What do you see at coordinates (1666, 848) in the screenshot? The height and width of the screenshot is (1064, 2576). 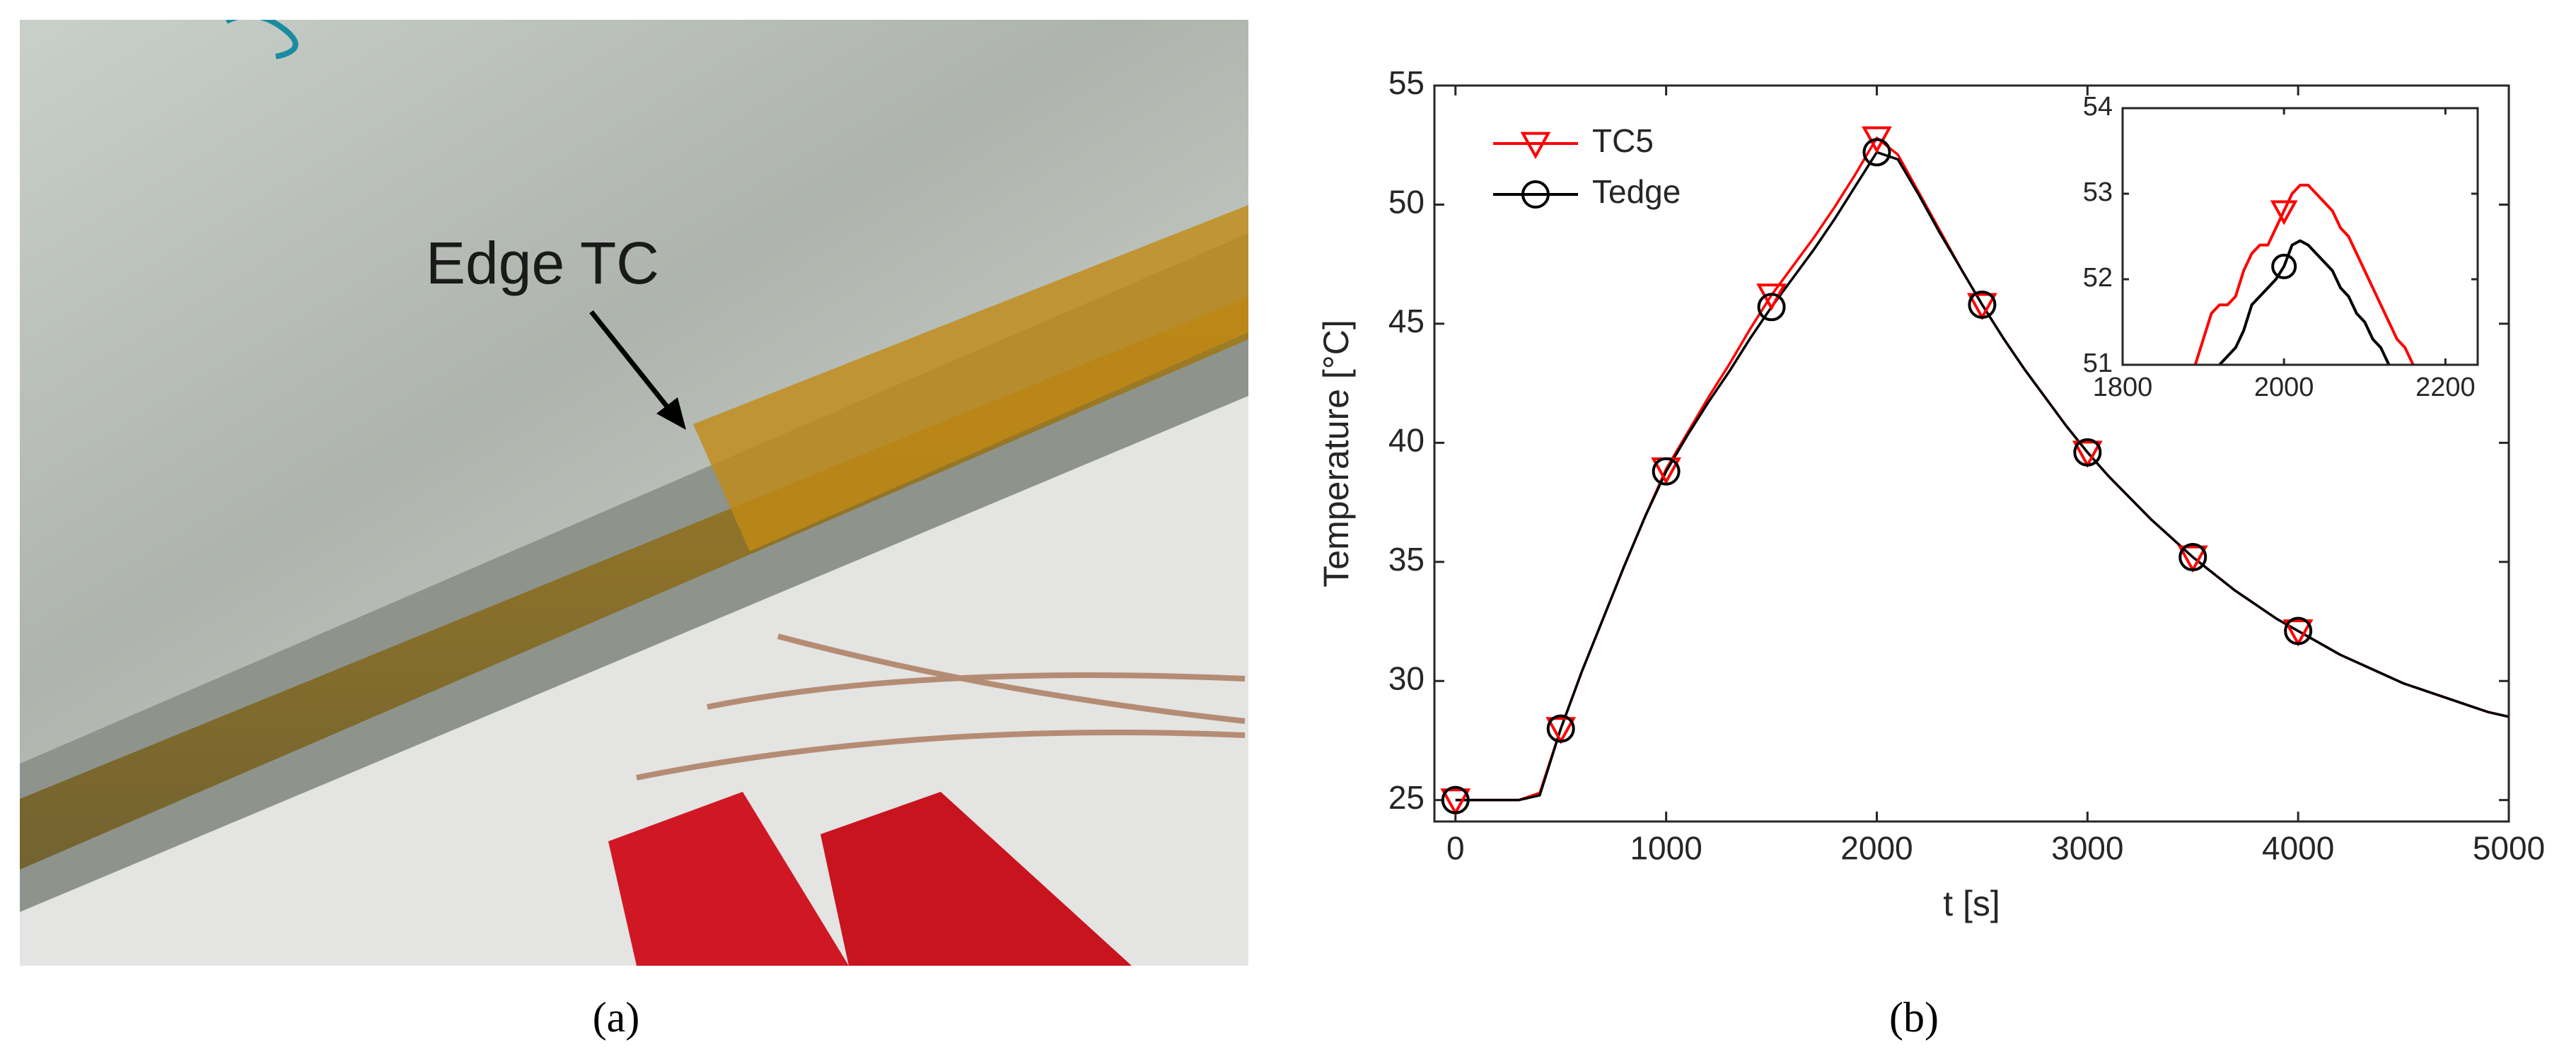 I see `x-tick-label: 1000` at bounding box center [1666, 848].